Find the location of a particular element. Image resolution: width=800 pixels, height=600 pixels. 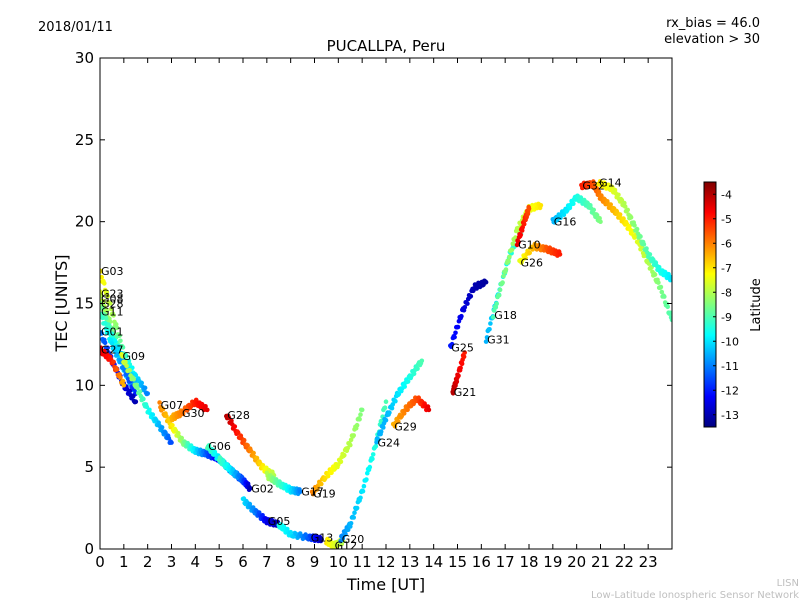

x-tick-label: 10 is located at coordinates (338, 562).